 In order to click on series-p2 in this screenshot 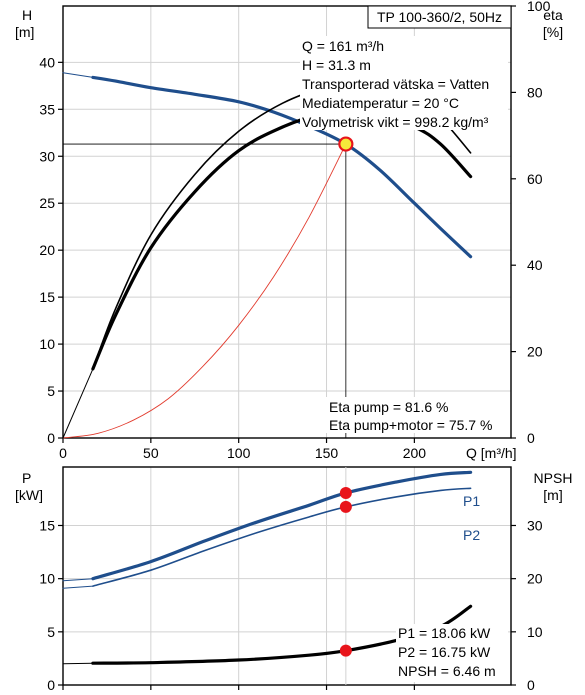, I will do `click(282, 537)`.